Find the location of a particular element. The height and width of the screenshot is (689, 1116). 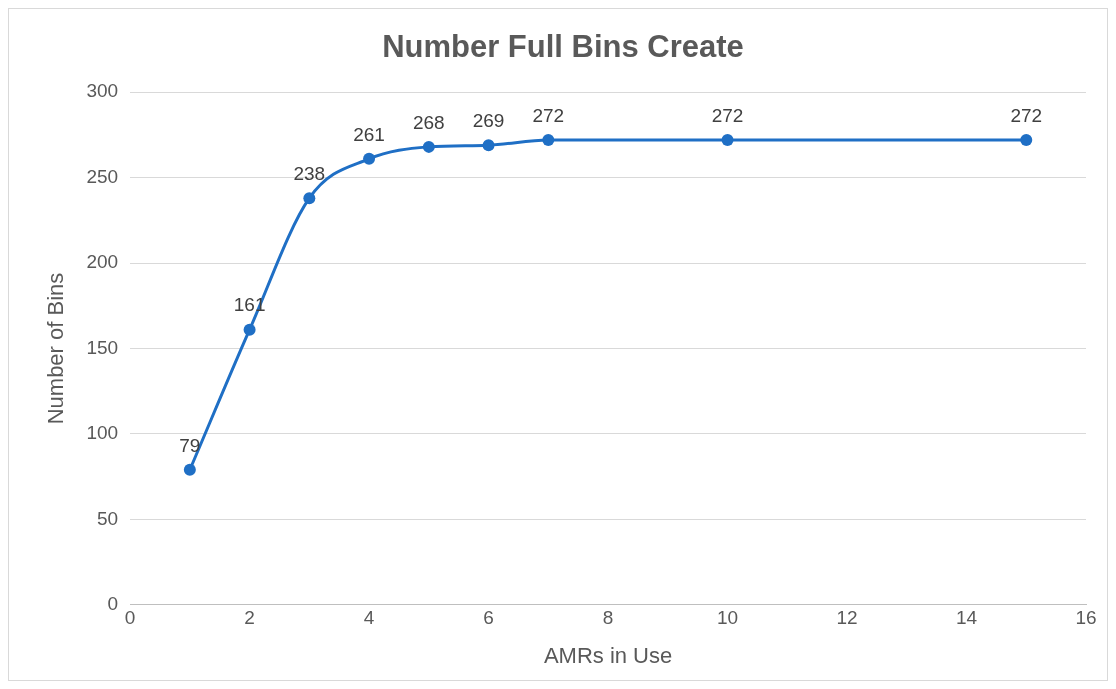

data-label: 261 is located at coordinates (369, 134).